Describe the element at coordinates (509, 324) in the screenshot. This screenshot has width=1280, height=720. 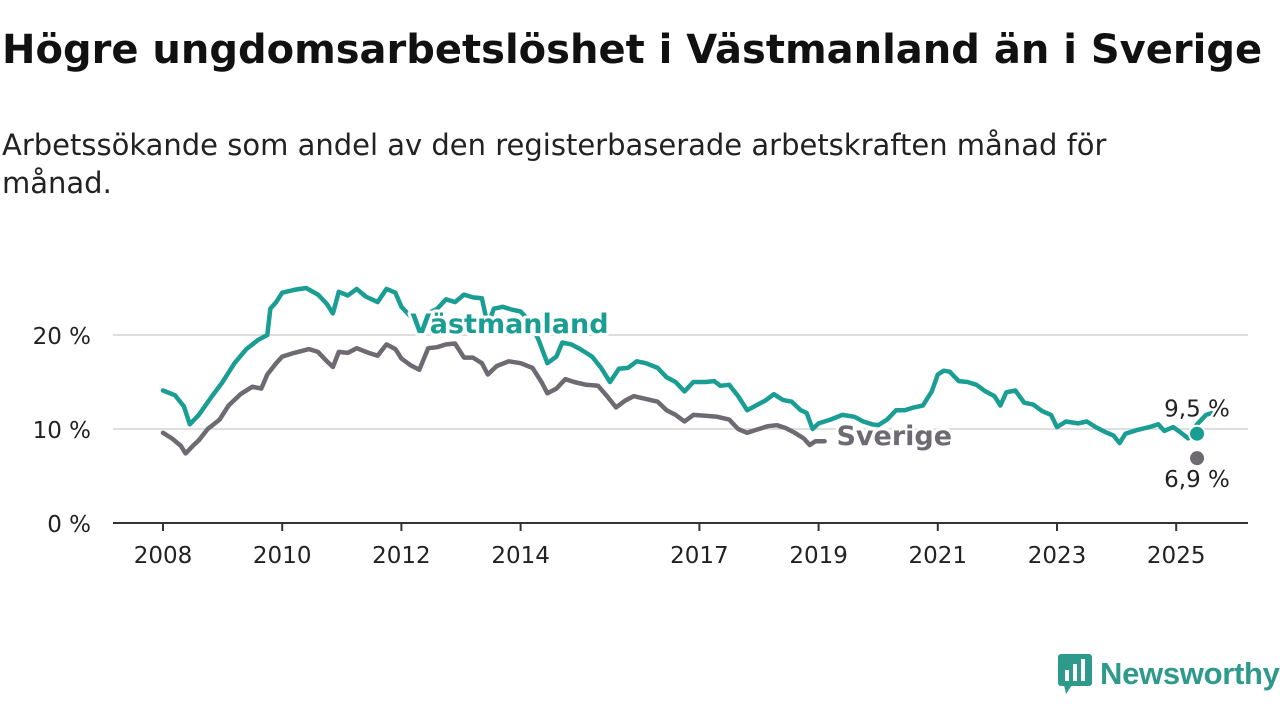
I see `series-label-vastmanland: Västmanland` at that location.